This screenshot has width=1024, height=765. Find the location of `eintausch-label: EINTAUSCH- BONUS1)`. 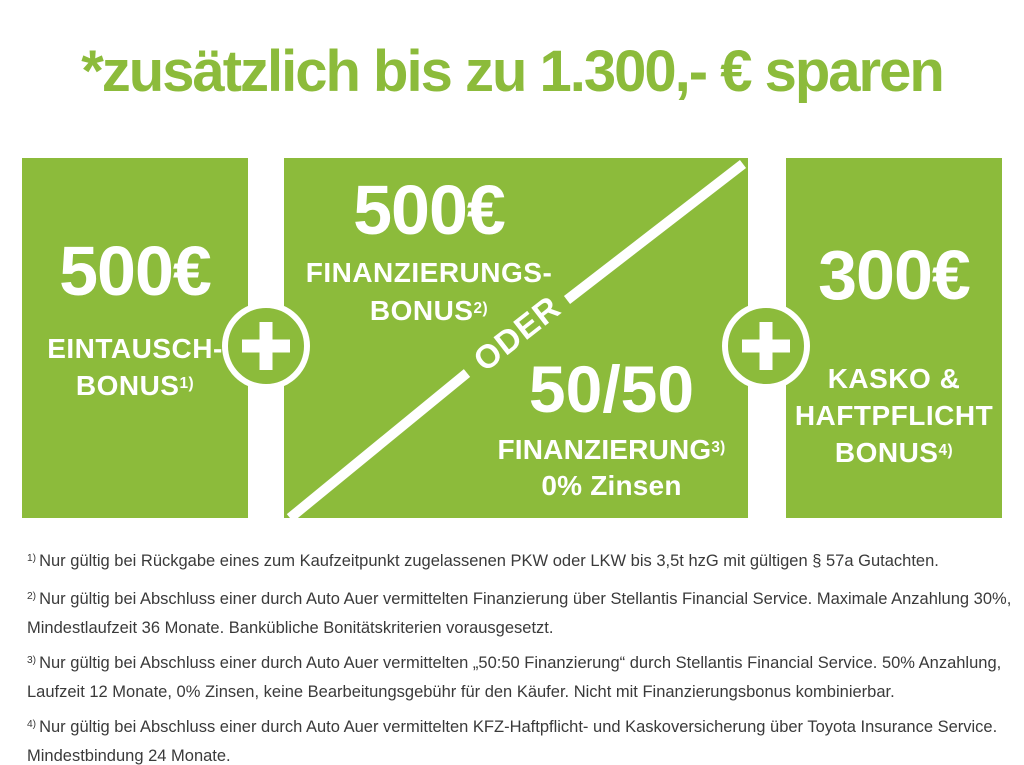

eintausch-label: EINTAUSCH- BONUS1) is located at coordinates (135, 369).